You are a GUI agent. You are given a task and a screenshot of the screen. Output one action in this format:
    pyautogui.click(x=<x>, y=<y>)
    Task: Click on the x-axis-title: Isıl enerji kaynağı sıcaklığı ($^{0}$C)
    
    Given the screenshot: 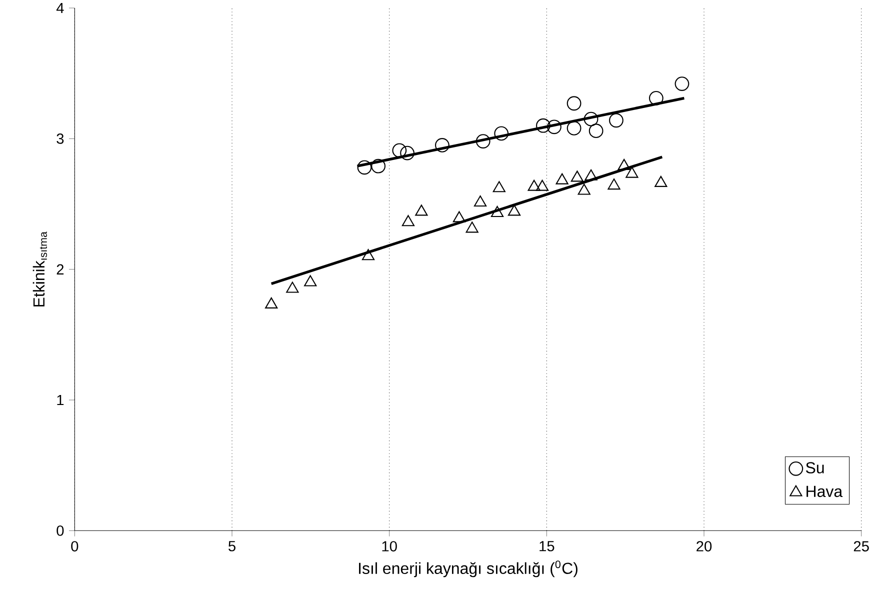 What is the action you would take?
    pyautogui.click(x=468, y=569)
    